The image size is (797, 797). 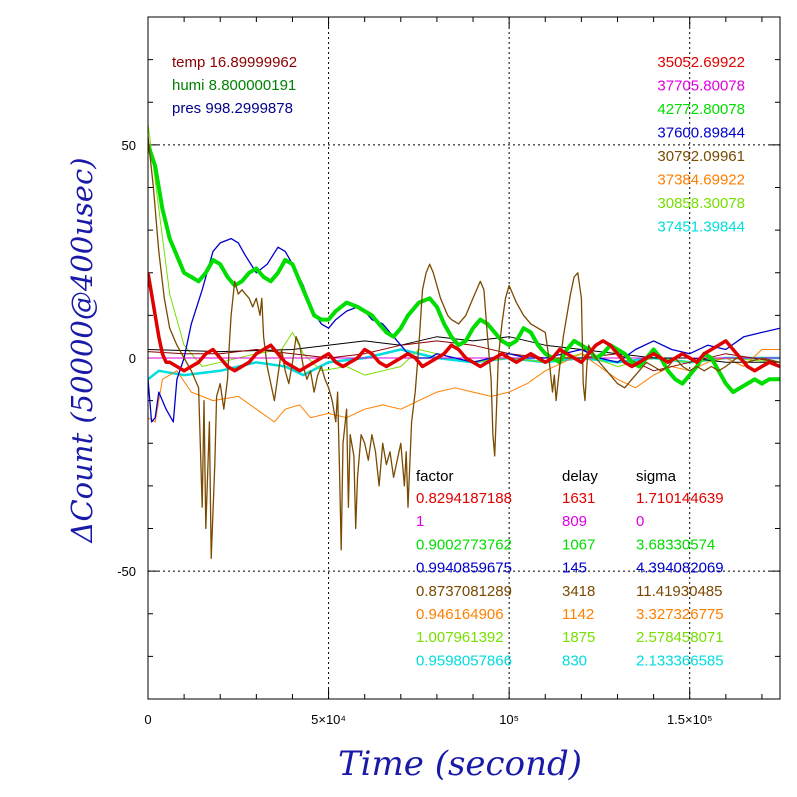 I want to click on table-cell-delay: 145, so click(x=574, y=568).